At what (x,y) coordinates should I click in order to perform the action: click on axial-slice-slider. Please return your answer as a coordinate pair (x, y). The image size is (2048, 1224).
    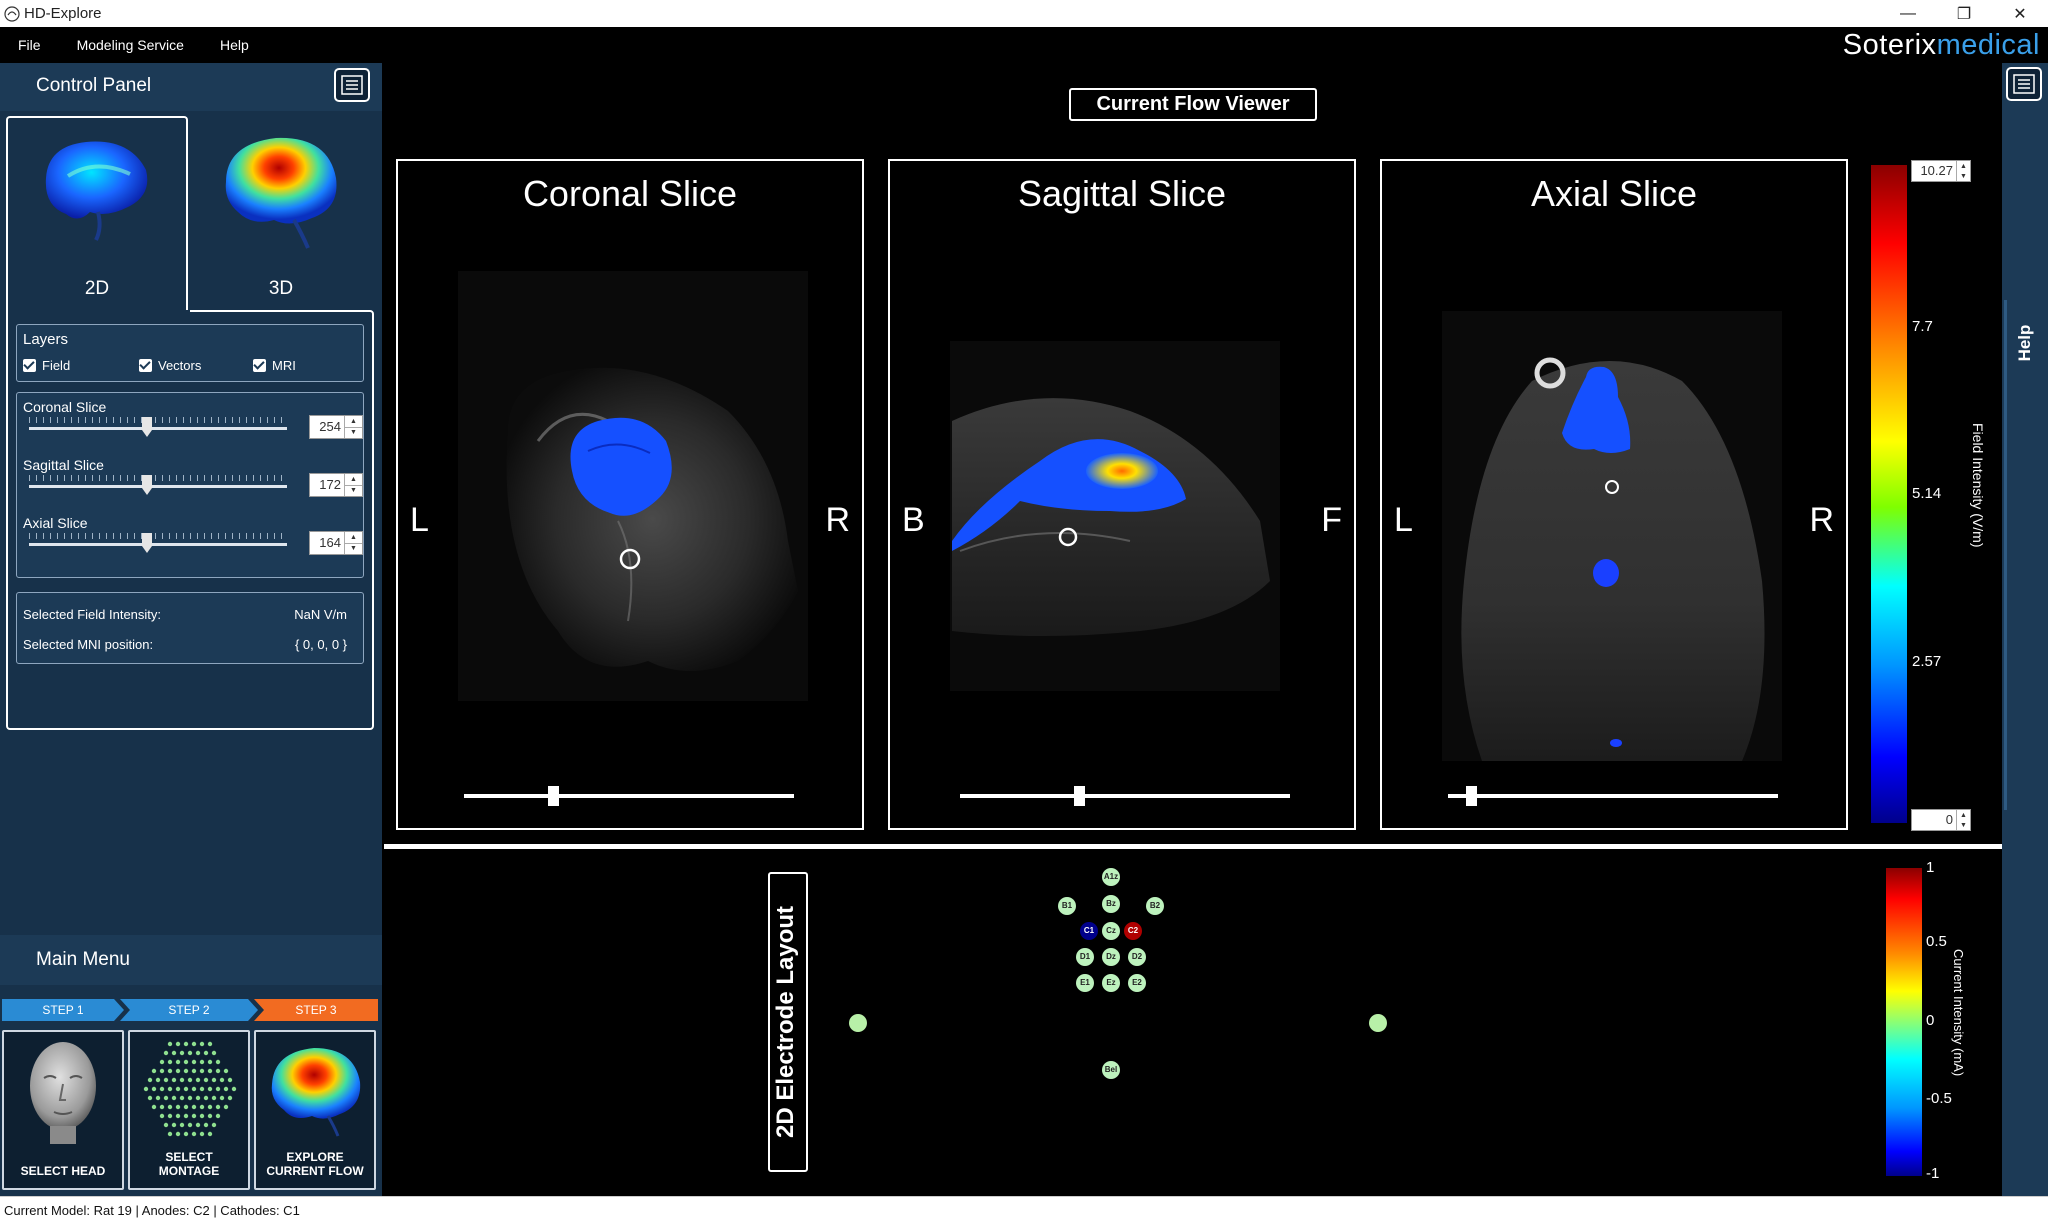
    Looking at the image, I should click on (158, 544).